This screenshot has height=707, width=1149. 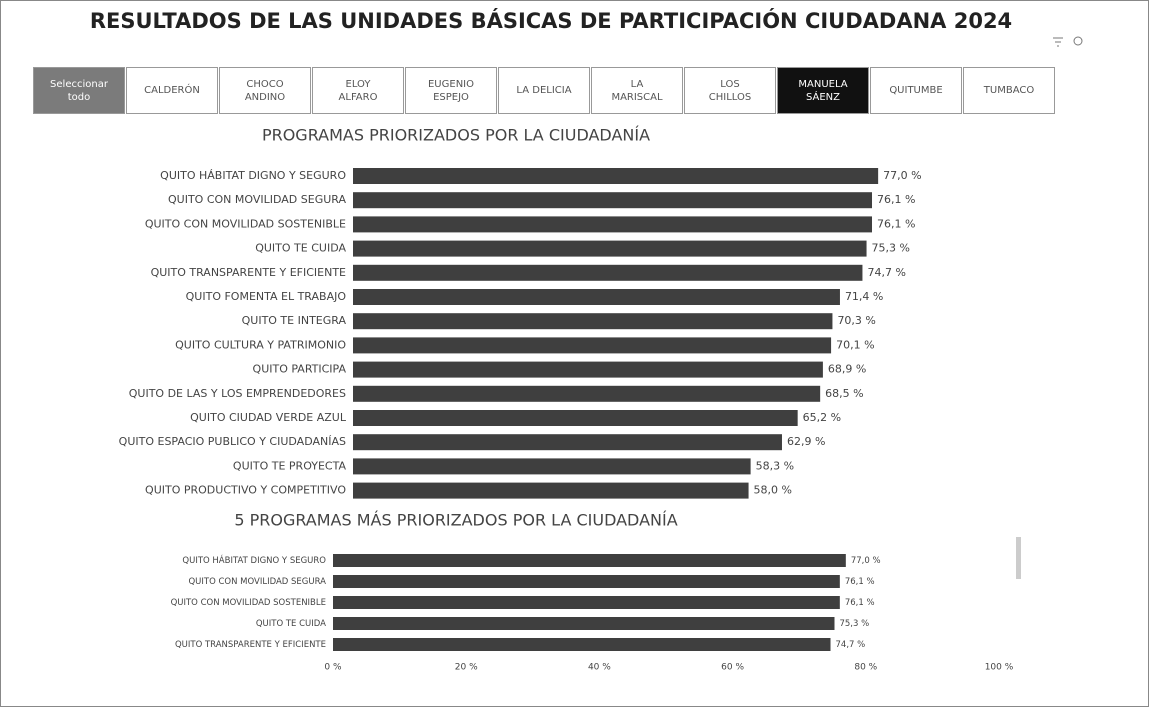 I want to click on toolbar-icons, so click(x=1068, y=41).